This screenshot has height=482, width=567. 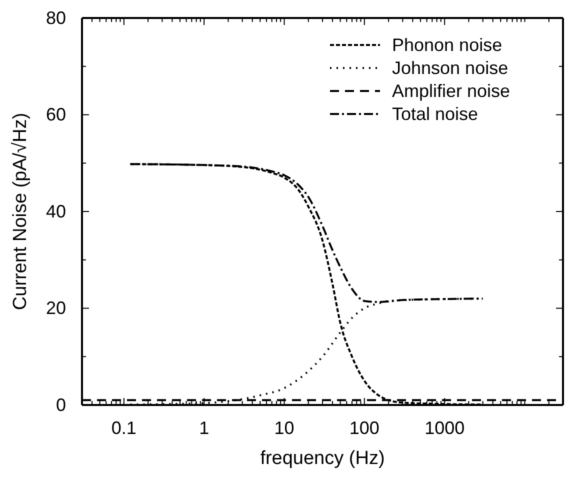 I want to click on y-tick-label: 80, so click(x=56, y=18).